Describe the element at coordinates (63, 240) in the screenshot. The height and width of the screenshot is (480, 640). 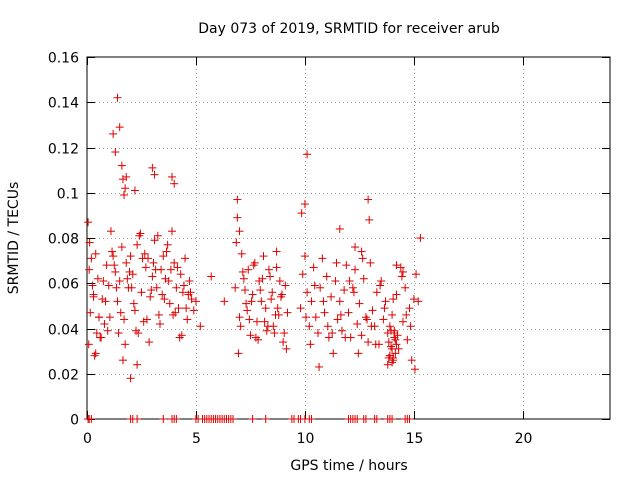
I see `y-tick-label: 0.08` at that location.